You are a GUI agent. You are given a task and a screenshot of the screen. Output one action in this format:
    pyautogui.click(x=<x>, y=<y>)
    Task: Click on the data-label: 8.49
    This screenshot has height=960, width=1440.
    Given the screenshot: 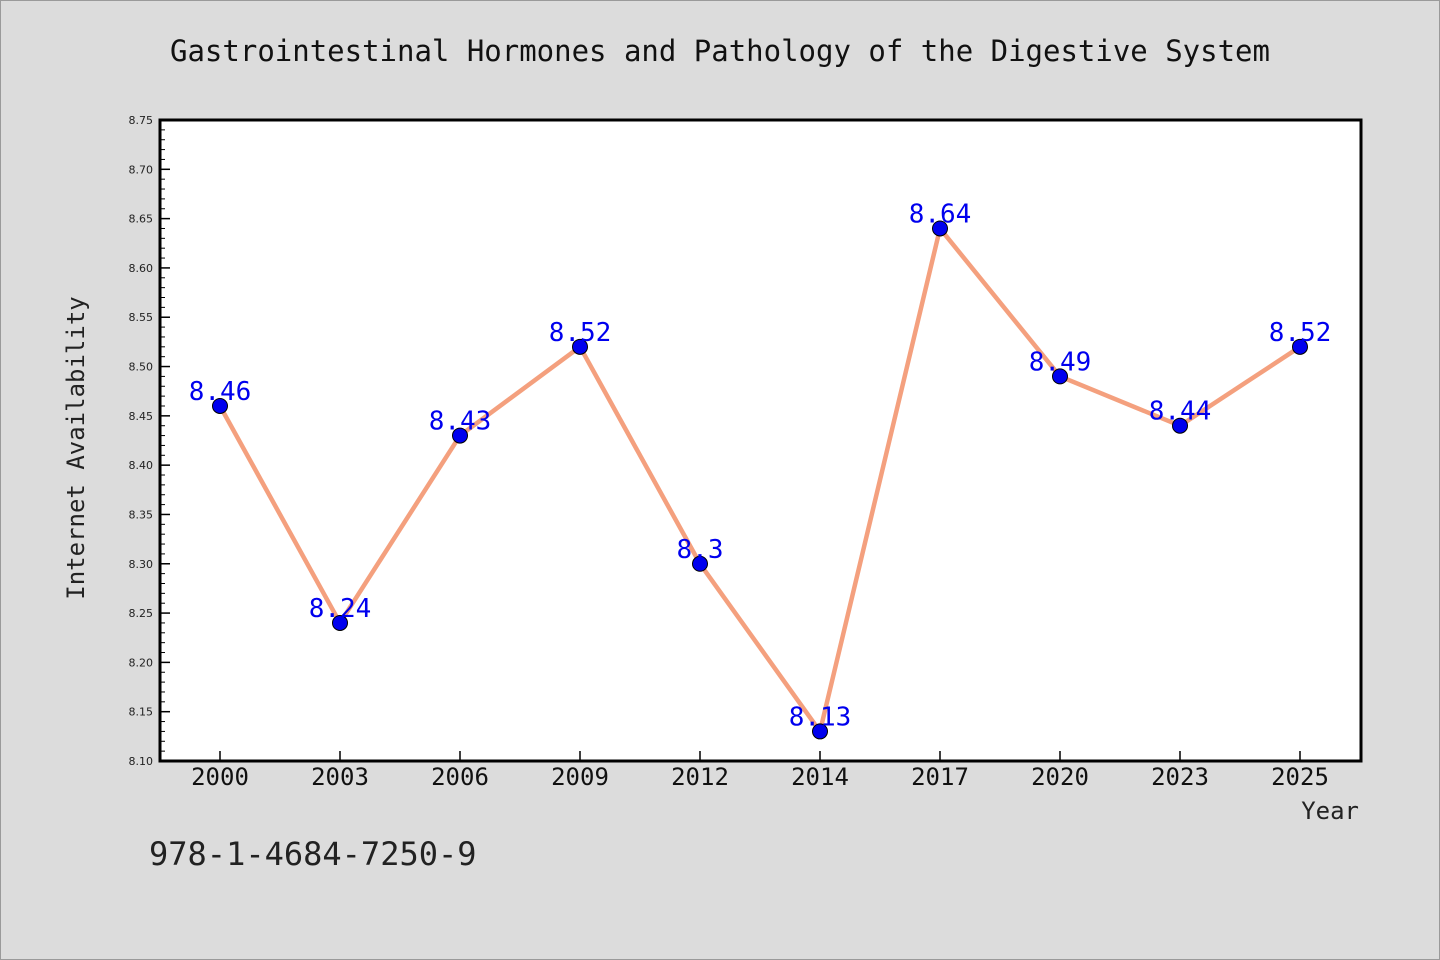 What is the action you would take?
    pyautogui.click(x=1060, y=362)
    